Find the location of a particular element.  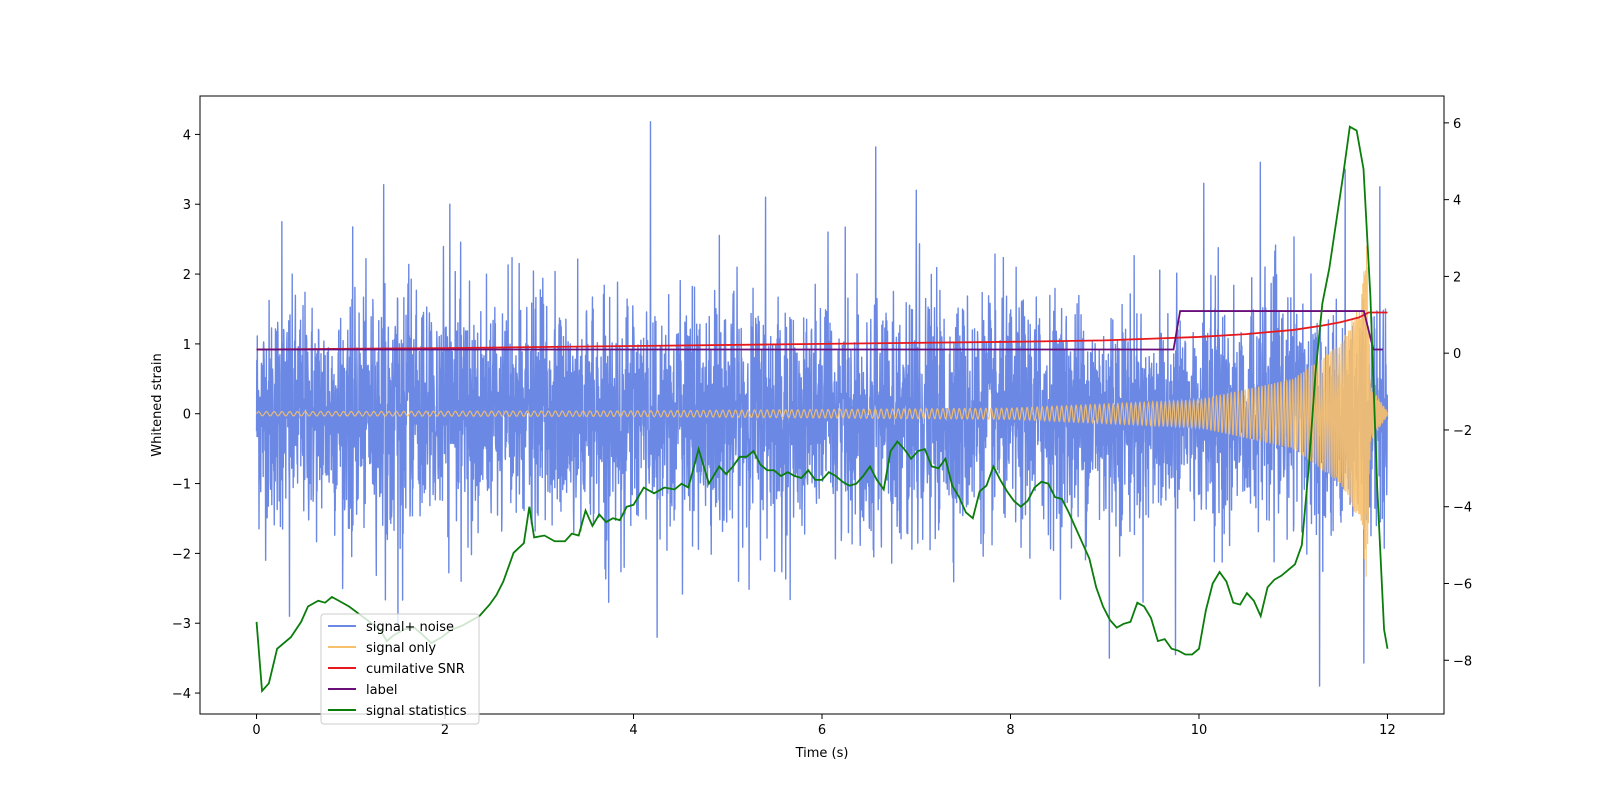

x-tick-label: 6 is located at coordinates (822, 730).